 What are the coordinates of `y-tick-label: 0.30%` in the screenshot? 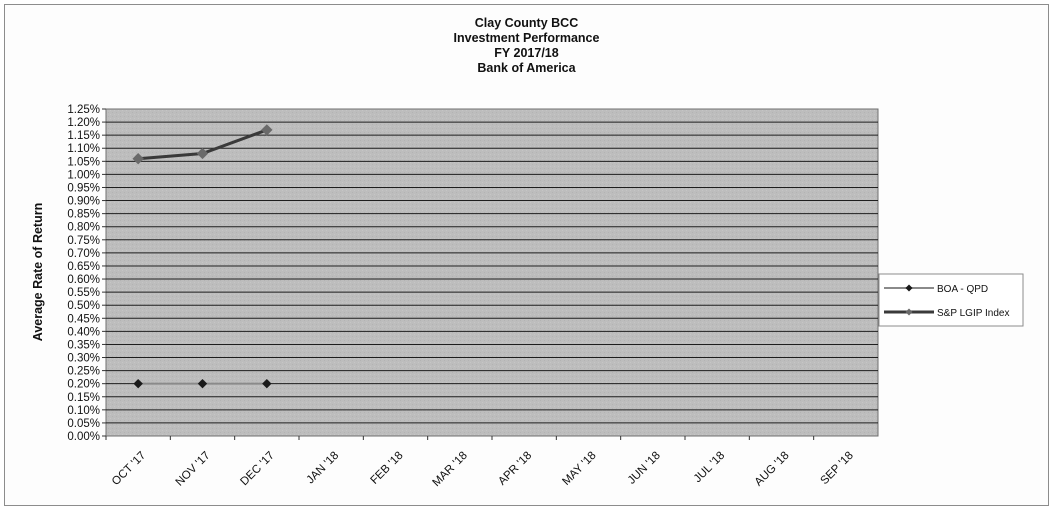 It's located at (83, 359).